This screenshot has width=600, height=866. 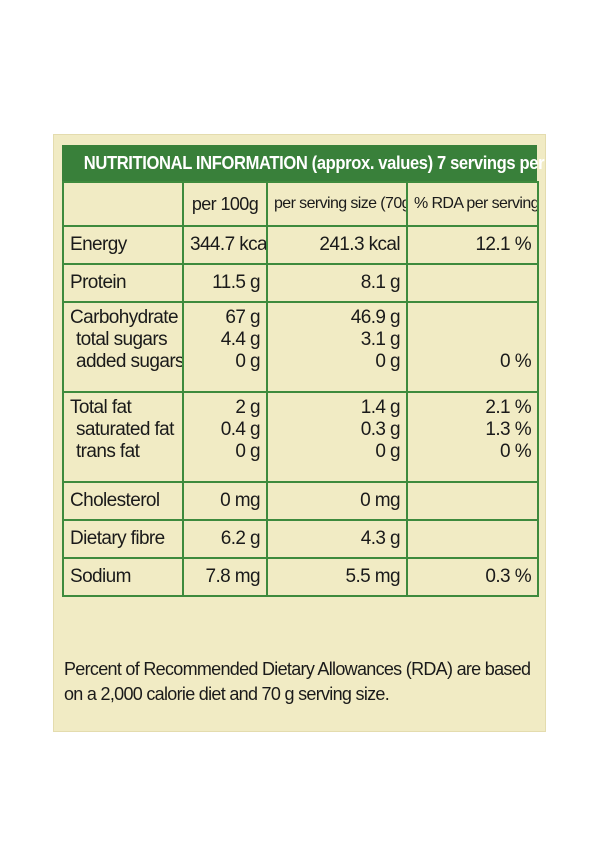 What do you see at coordinates (508, 576) in the screenshot?
I see `nutrient-value: 0.3 %` at bounding box center [508, 576].